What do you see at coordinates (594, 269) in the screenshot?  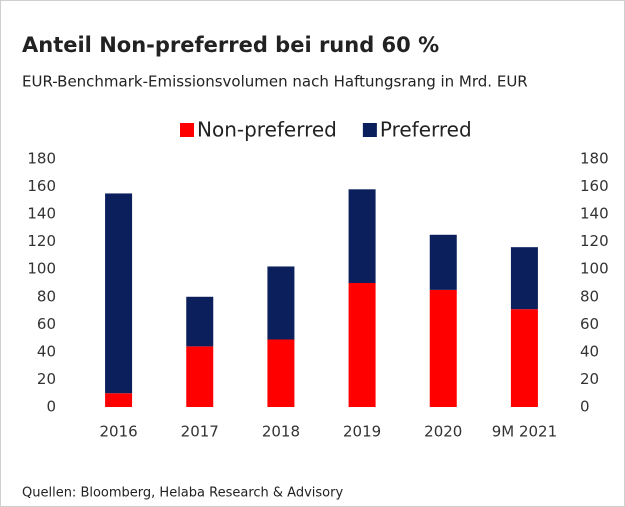 I see `y2-tick-label: 100` at bounding box center [594, 269].